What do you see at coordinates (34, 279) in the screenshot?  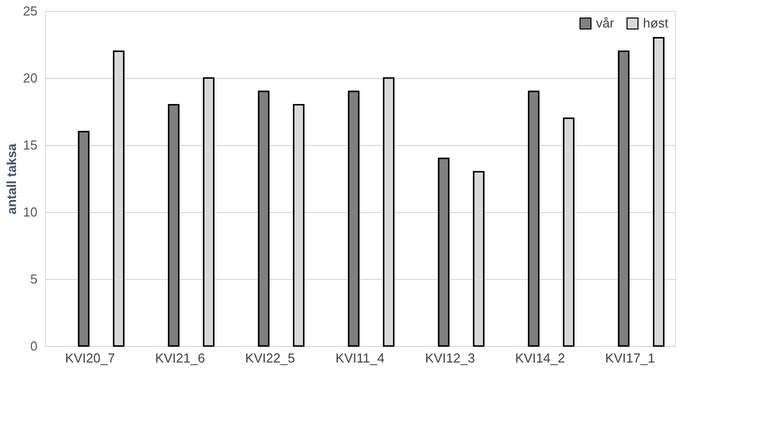 I see `y-tick-label: 5` at bounding box center [34, 279].